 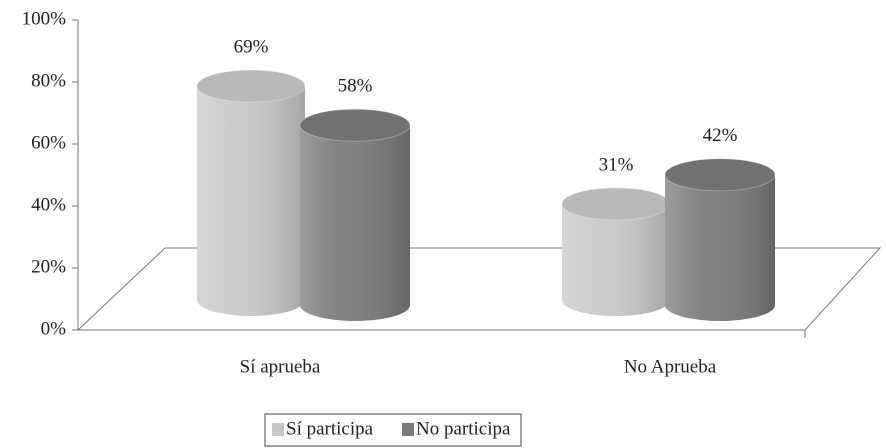 What do you see at coordinates (720, 135) in the screenshot?
I see `value-label: 42%` at bounding box center [720, 135].